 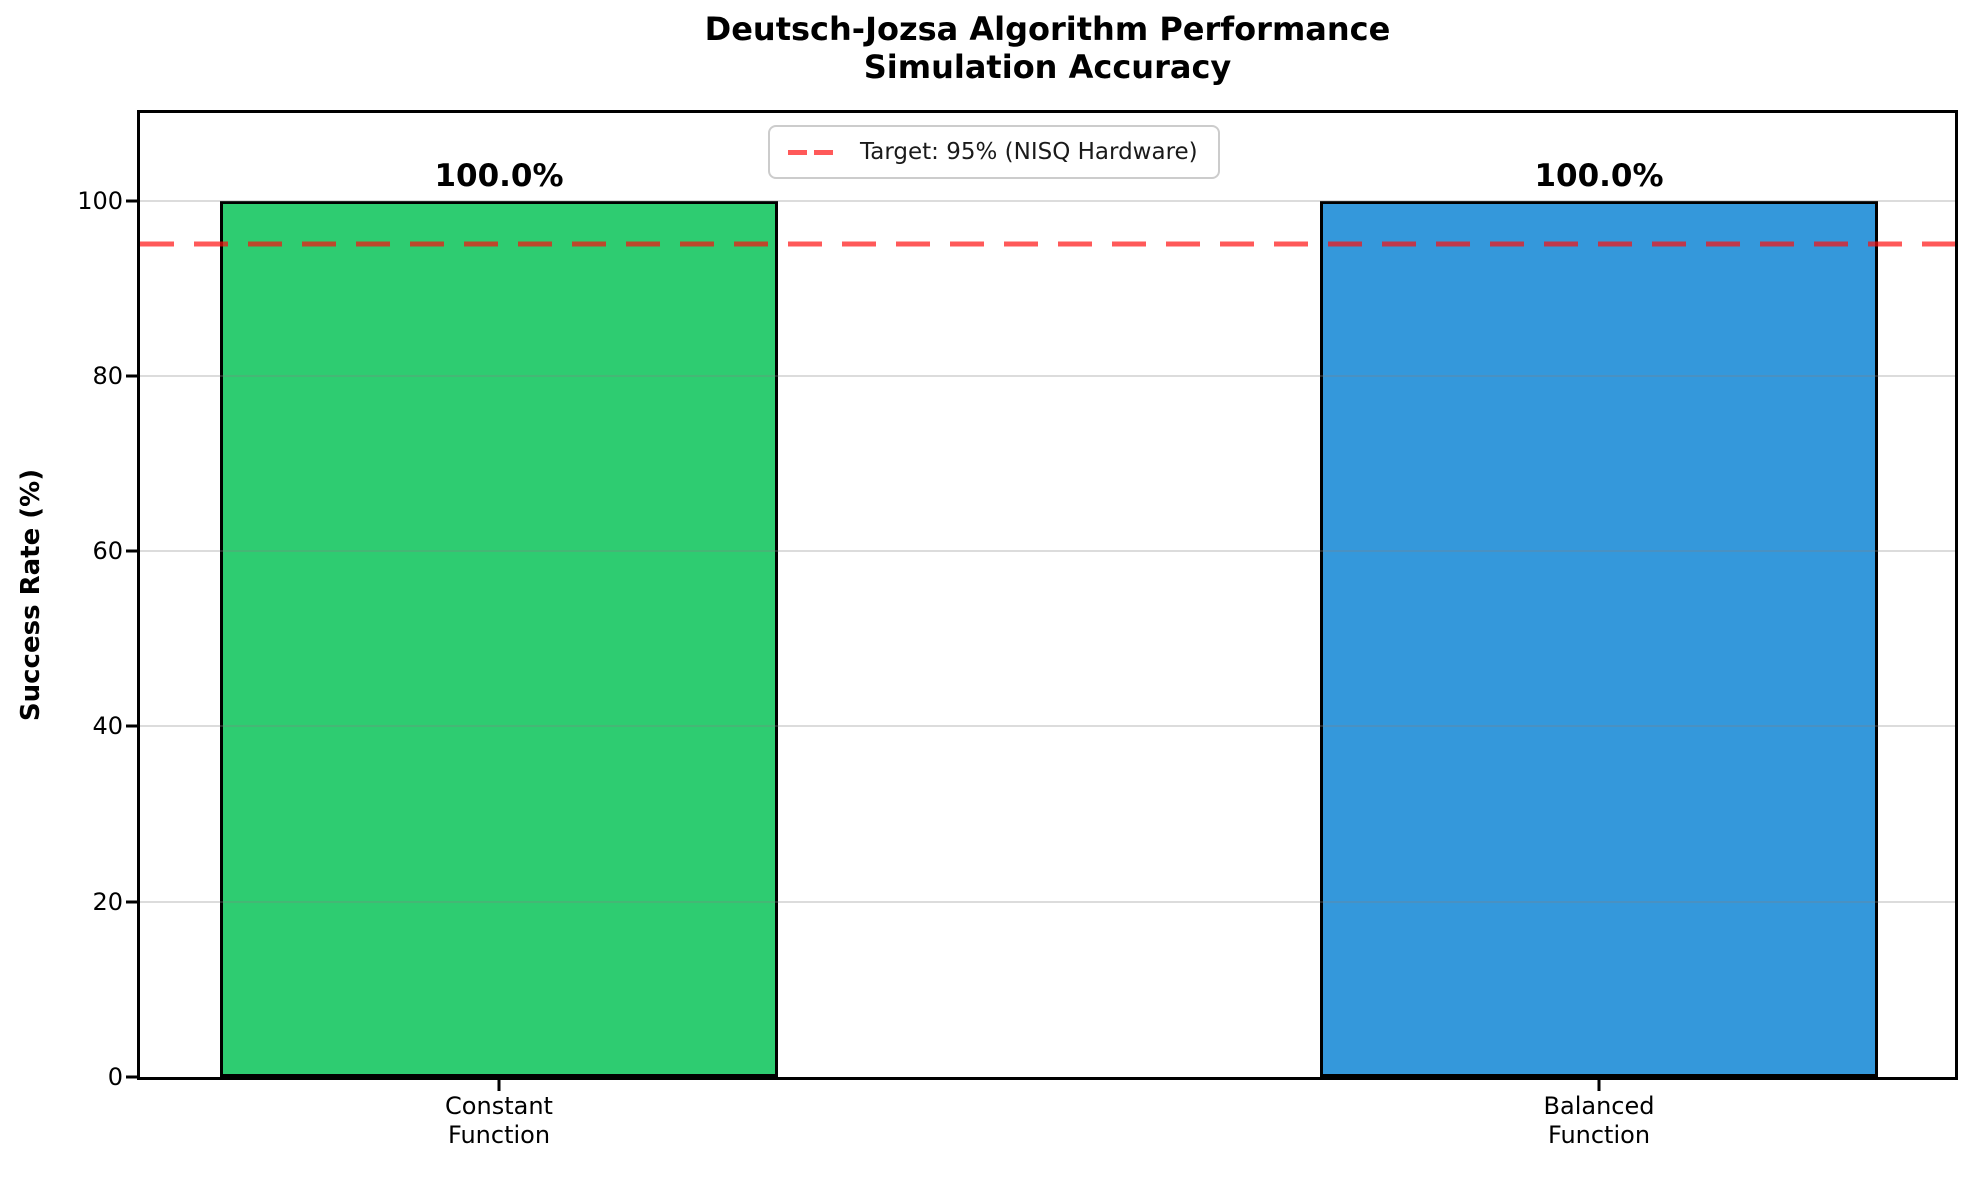 What do you see at coordinates (499, 175) in the screenshot?
I see `bar-value-label-constant: 100.0%` at bounding box center [499, 175].